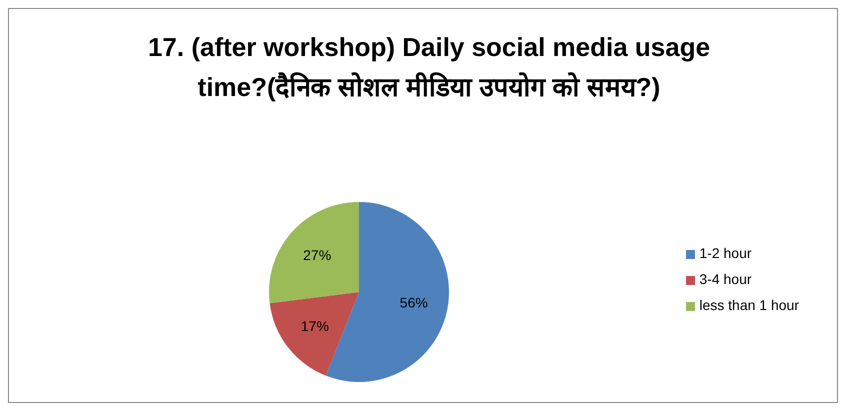  I want to click on legend-label: 1-2 hour, so click(725, 253).